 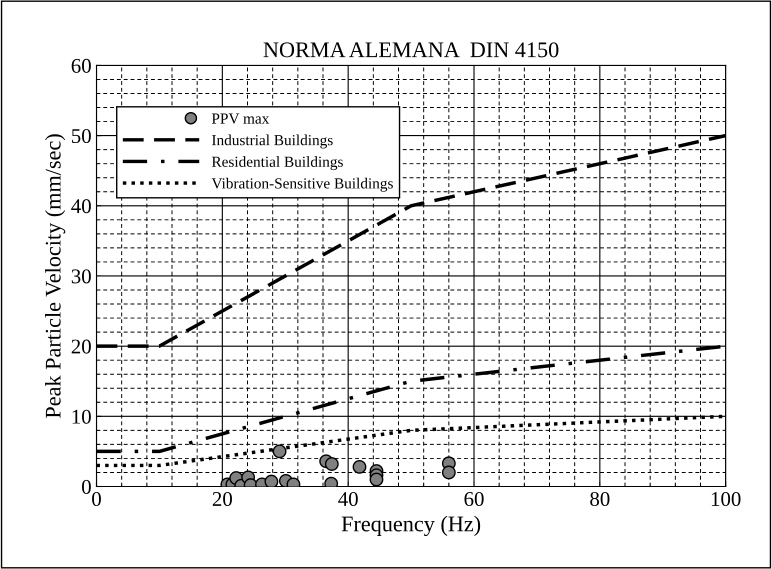 I want to click on y-tick-label: 30, so click(x=81, y=276).